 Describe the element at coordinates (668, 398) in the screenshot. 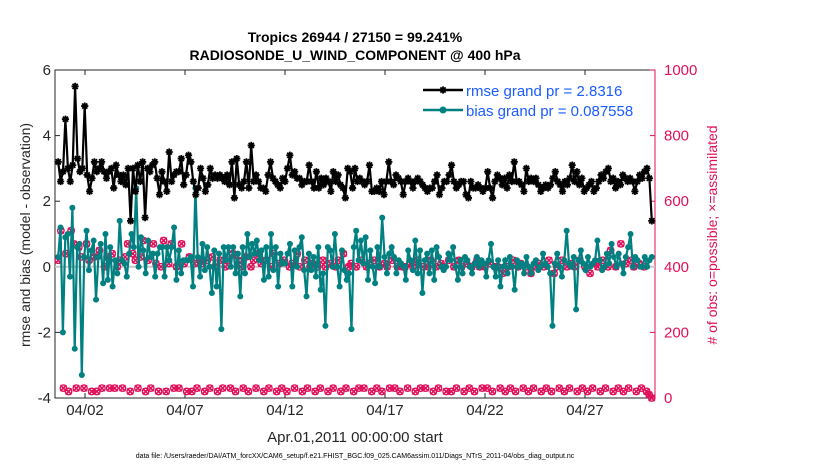

I see `y-right-tick-label: 0` at that location.